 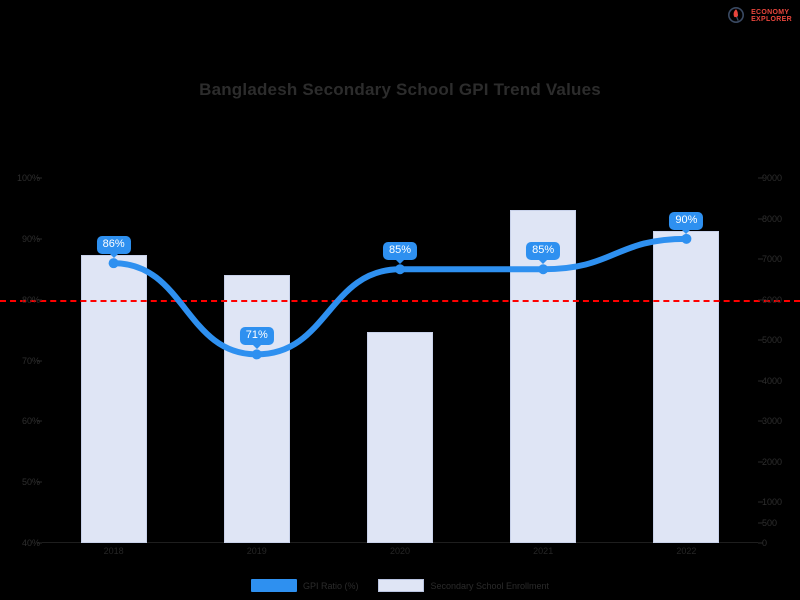 What do you see at coordinates (400, 551) in the screenshot?
I see `x-axis-label: 2020` at bounding box center [400, 551].